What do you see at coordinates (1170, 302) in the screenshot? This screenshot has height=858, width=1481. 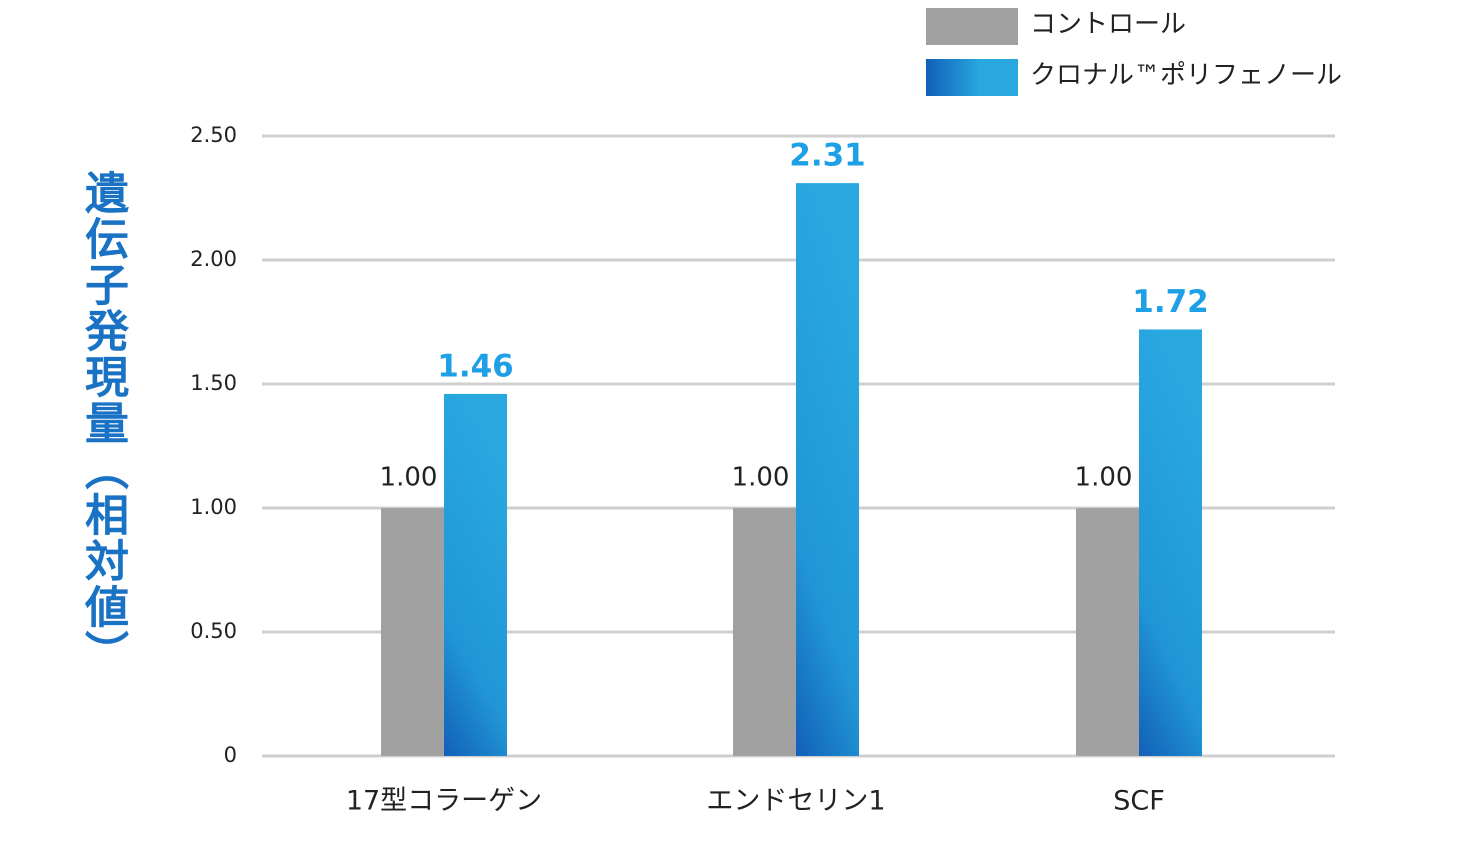 I see `value-label: 1.72` at bounding box center [1170, 302].